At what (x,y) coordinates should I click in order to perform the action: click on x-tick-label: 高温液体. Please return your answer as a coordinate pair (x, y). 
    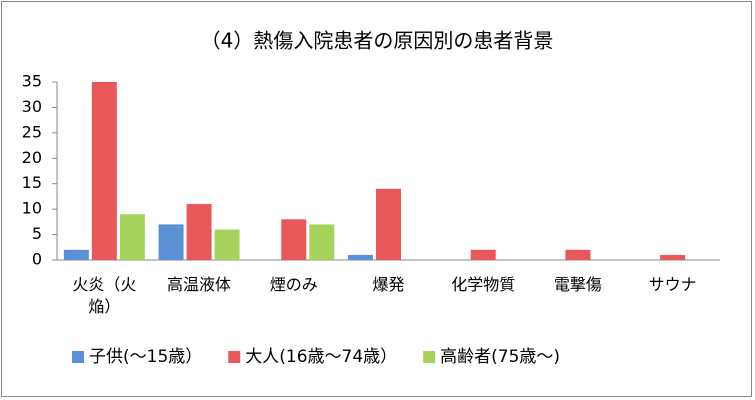
    Looking at the image, I should click on (199, 284).